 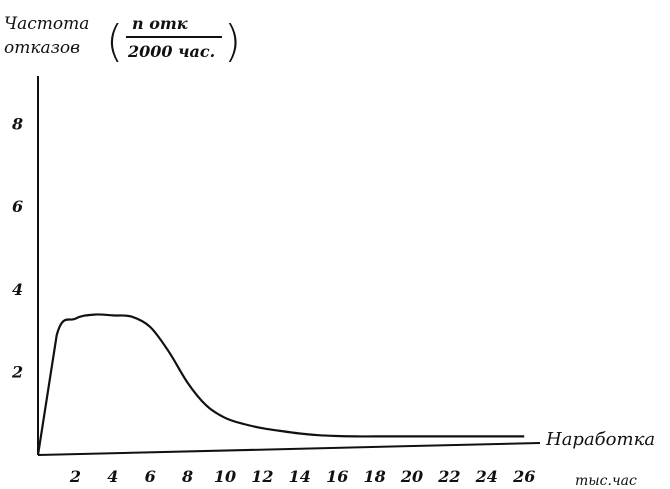 I want to click on y-unit-numerator: n отк, so click(x=160, y=23).